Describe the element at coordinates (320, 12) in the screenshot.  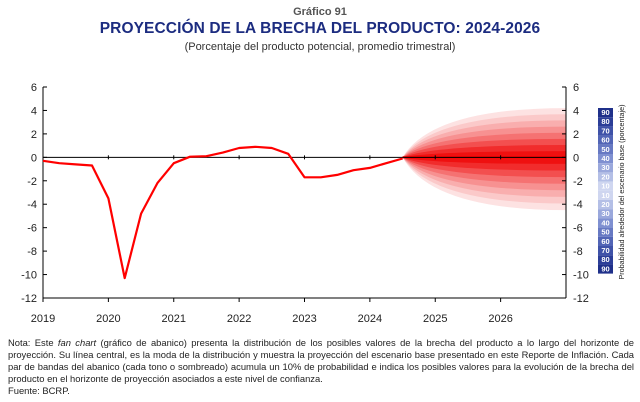
I see `chart-kicker: Gráfico 91` at that location.